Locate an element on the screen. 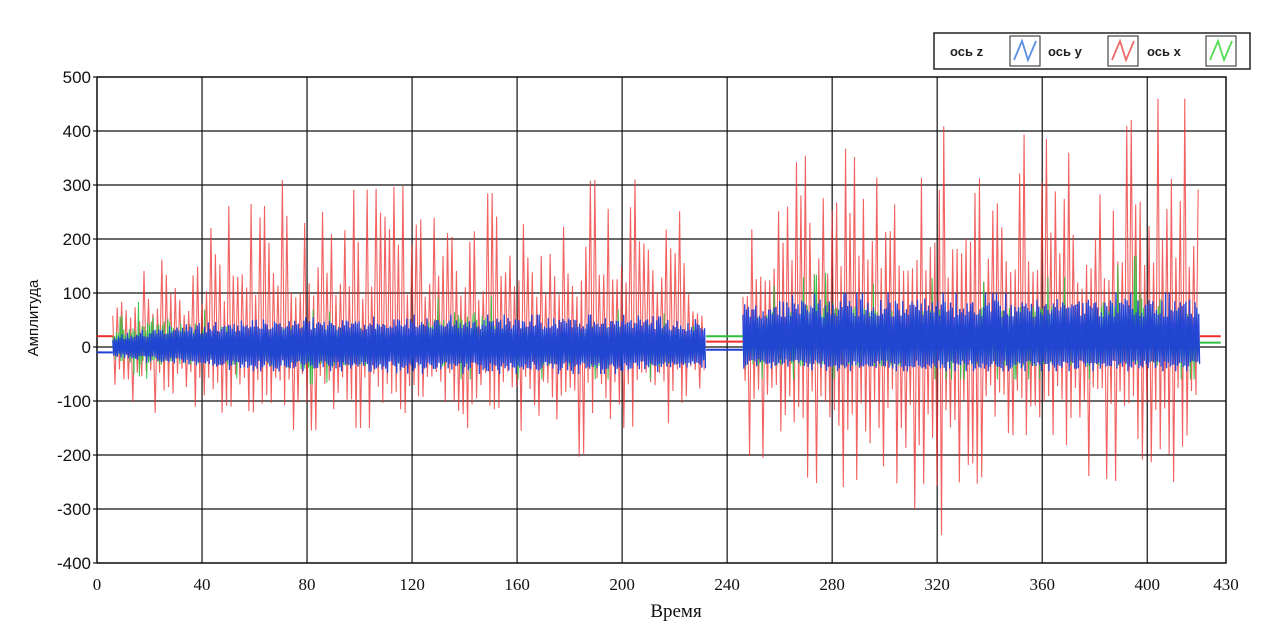 This screenshot has width=1268, height=644. x-tick-label: 40 is located at coordinates (202, 584).